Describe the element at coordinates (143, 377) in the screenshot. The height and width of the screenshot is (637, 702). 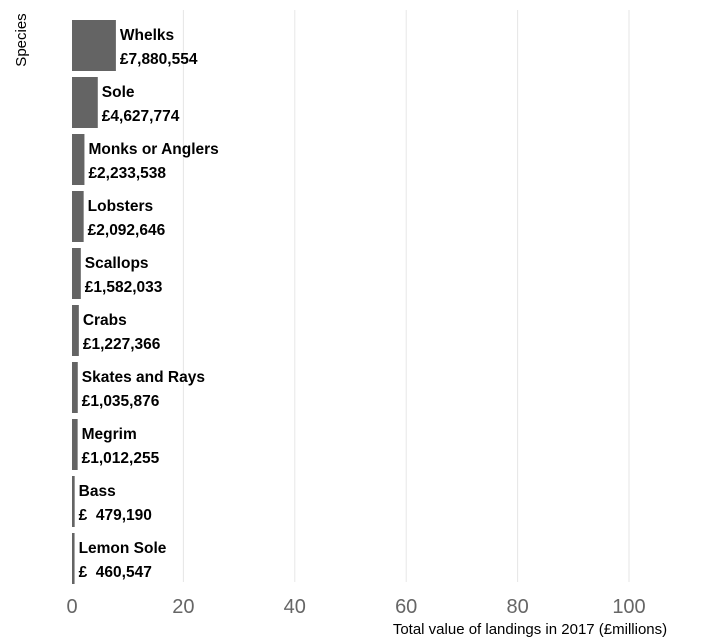
I see `bar-category-label: Skates and Rays` at that location.